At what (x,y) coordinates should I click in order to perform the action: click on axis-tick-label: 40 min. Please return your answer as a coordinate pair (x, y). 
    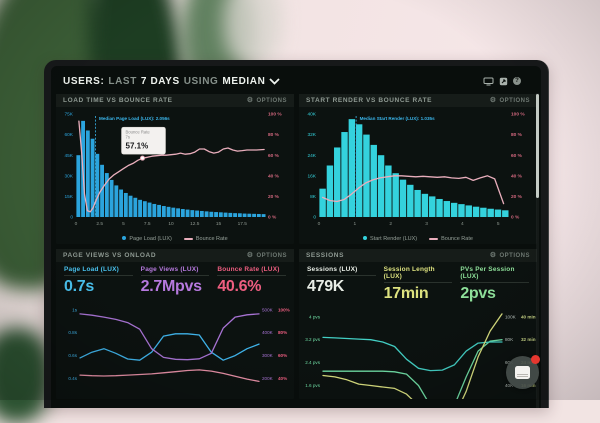
    Looking at the image, I should click on (528, 316).